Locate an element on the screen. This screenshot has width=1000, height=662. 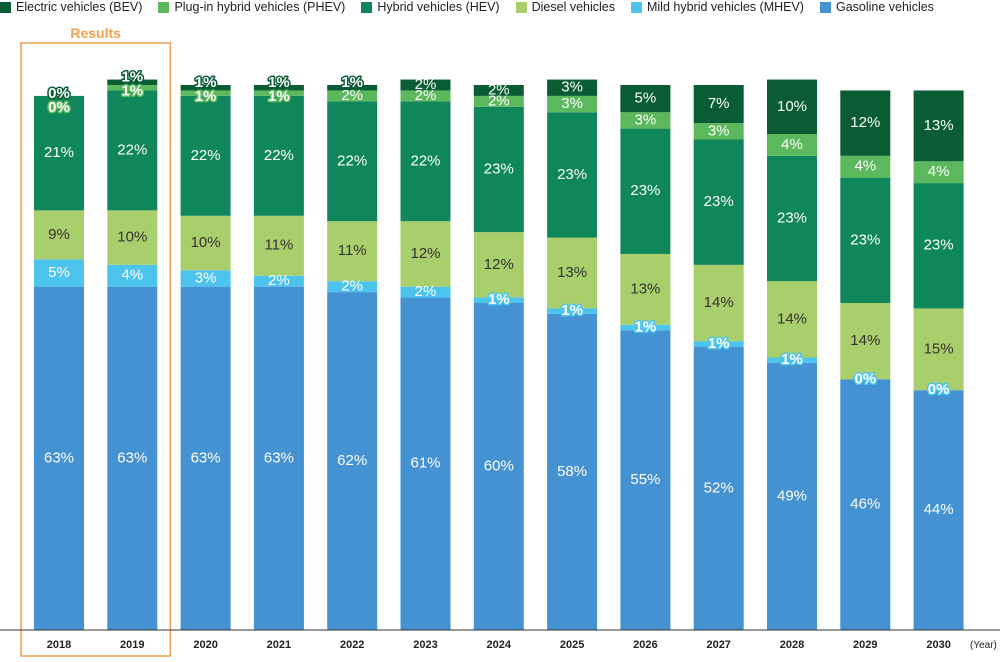
data-label-diesel-vehicles-2024: 12% is located at coordinates (499, 264).